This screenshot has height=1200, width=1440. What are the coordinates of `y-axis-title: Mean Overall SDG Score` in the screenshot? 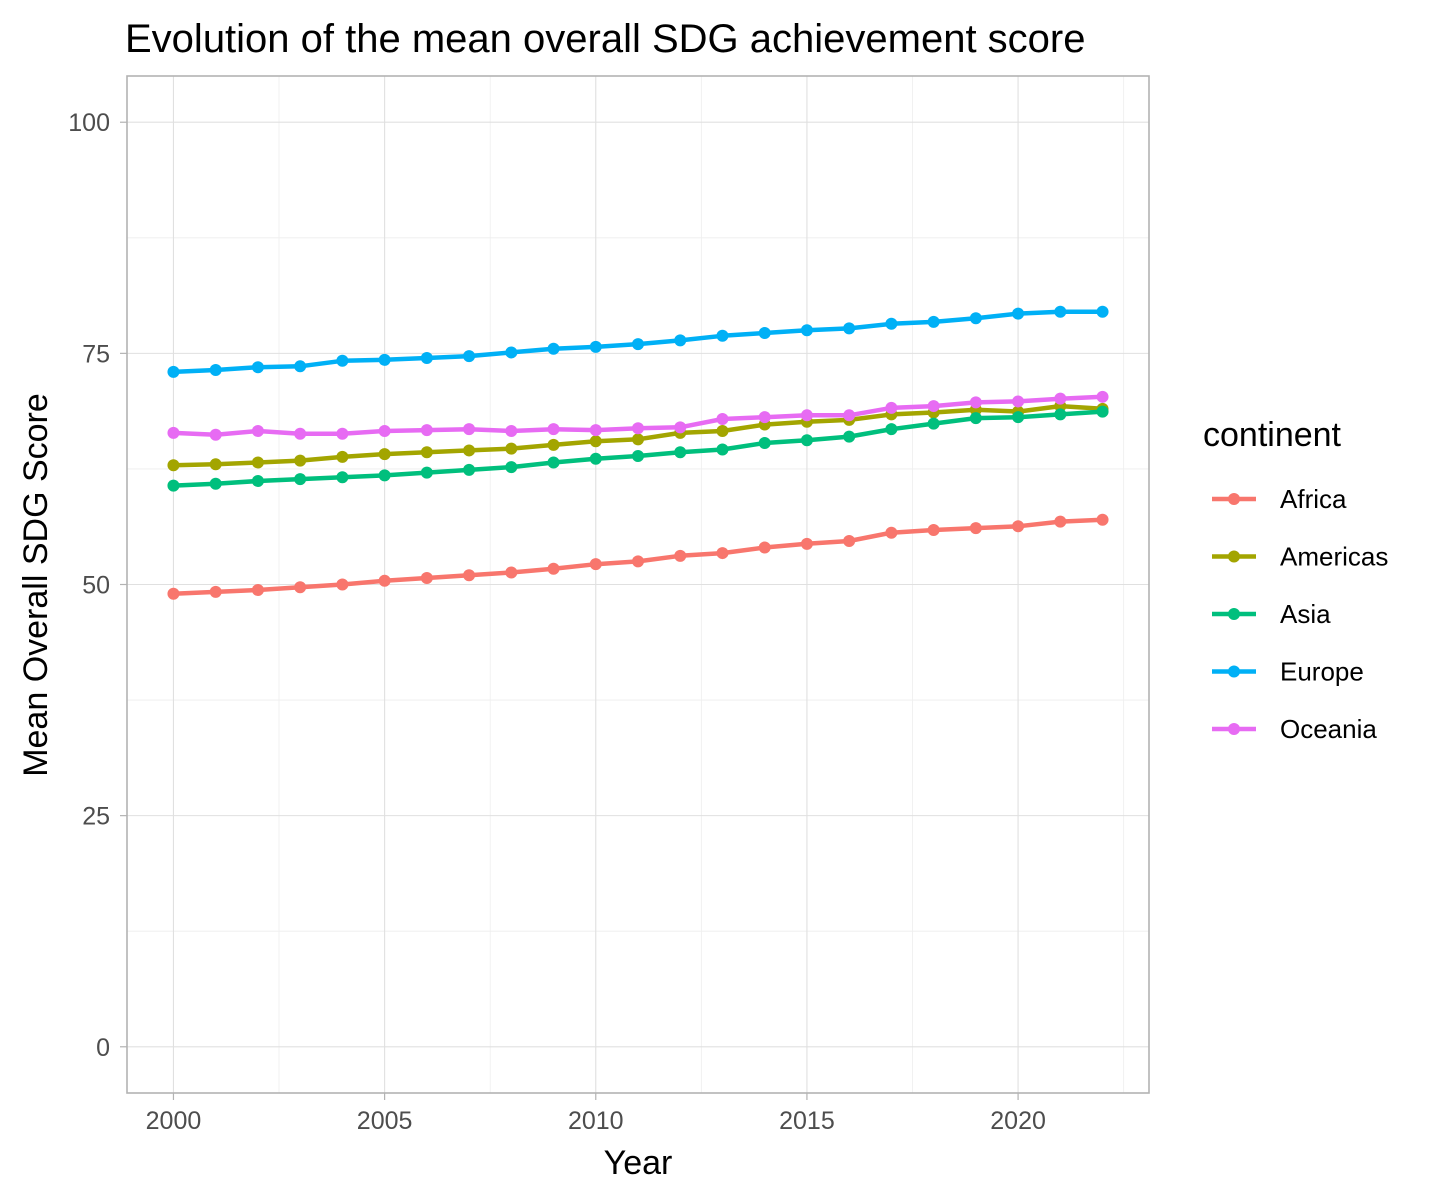 It's located at (36, 585).